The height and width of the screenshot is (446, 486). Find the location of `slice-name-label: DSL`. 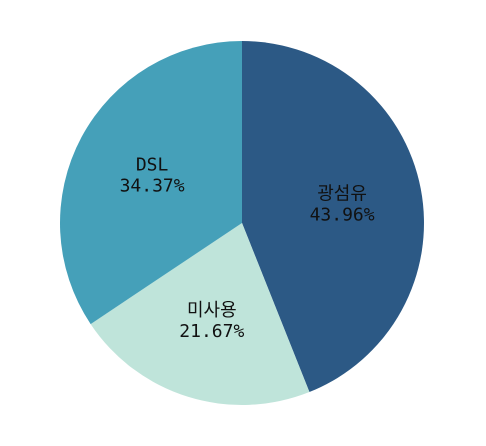

slice-name-label: DSL is located at coordinates (152, 164).